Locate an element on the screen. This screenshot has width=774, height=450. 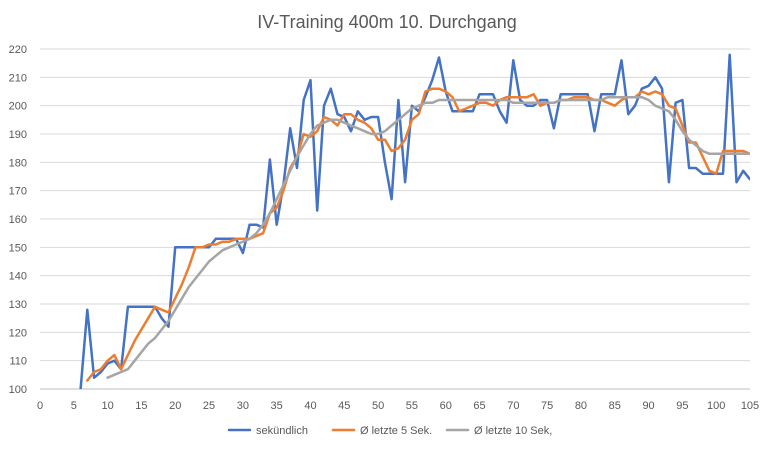
y-tick-label: 110 is located at coordinates (18, 362).